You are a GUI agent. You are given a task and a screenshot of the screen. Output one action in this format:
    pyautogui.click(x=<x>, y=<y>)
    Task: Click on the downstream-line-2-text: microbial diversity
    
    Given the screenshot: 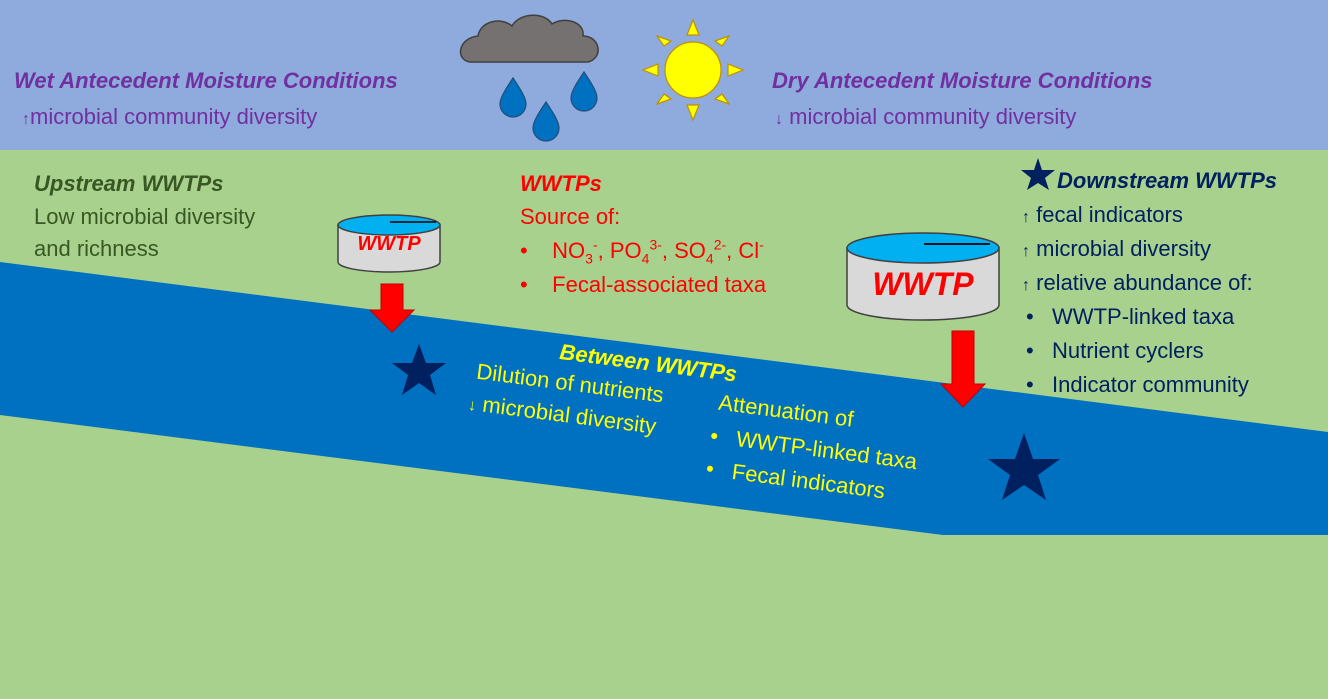 What is the action you would take?
    pyautogui.click(x=1123, y=248)
    